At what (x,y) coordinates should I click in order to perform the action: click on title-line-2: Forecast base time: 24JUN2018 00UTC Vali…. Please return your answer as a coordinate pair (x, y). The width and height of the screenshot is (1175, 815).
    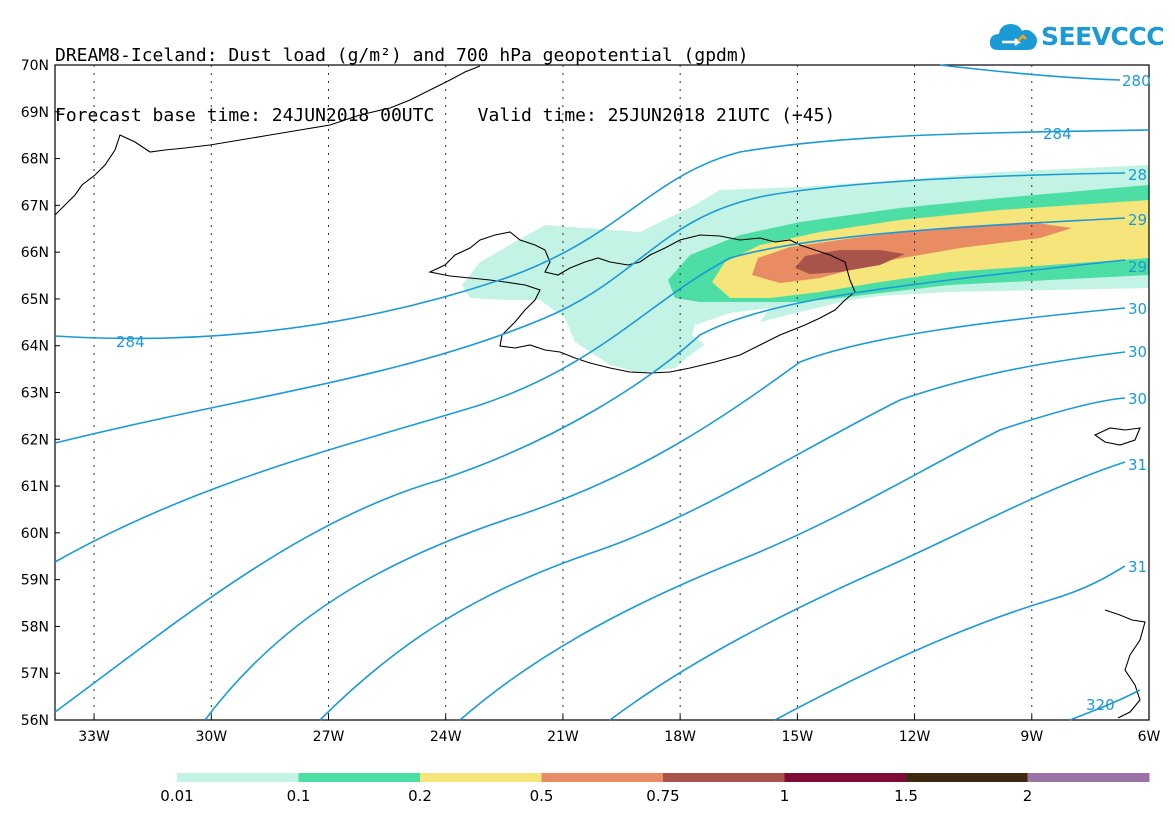
    Looking at the image, I should click on (445, 115).